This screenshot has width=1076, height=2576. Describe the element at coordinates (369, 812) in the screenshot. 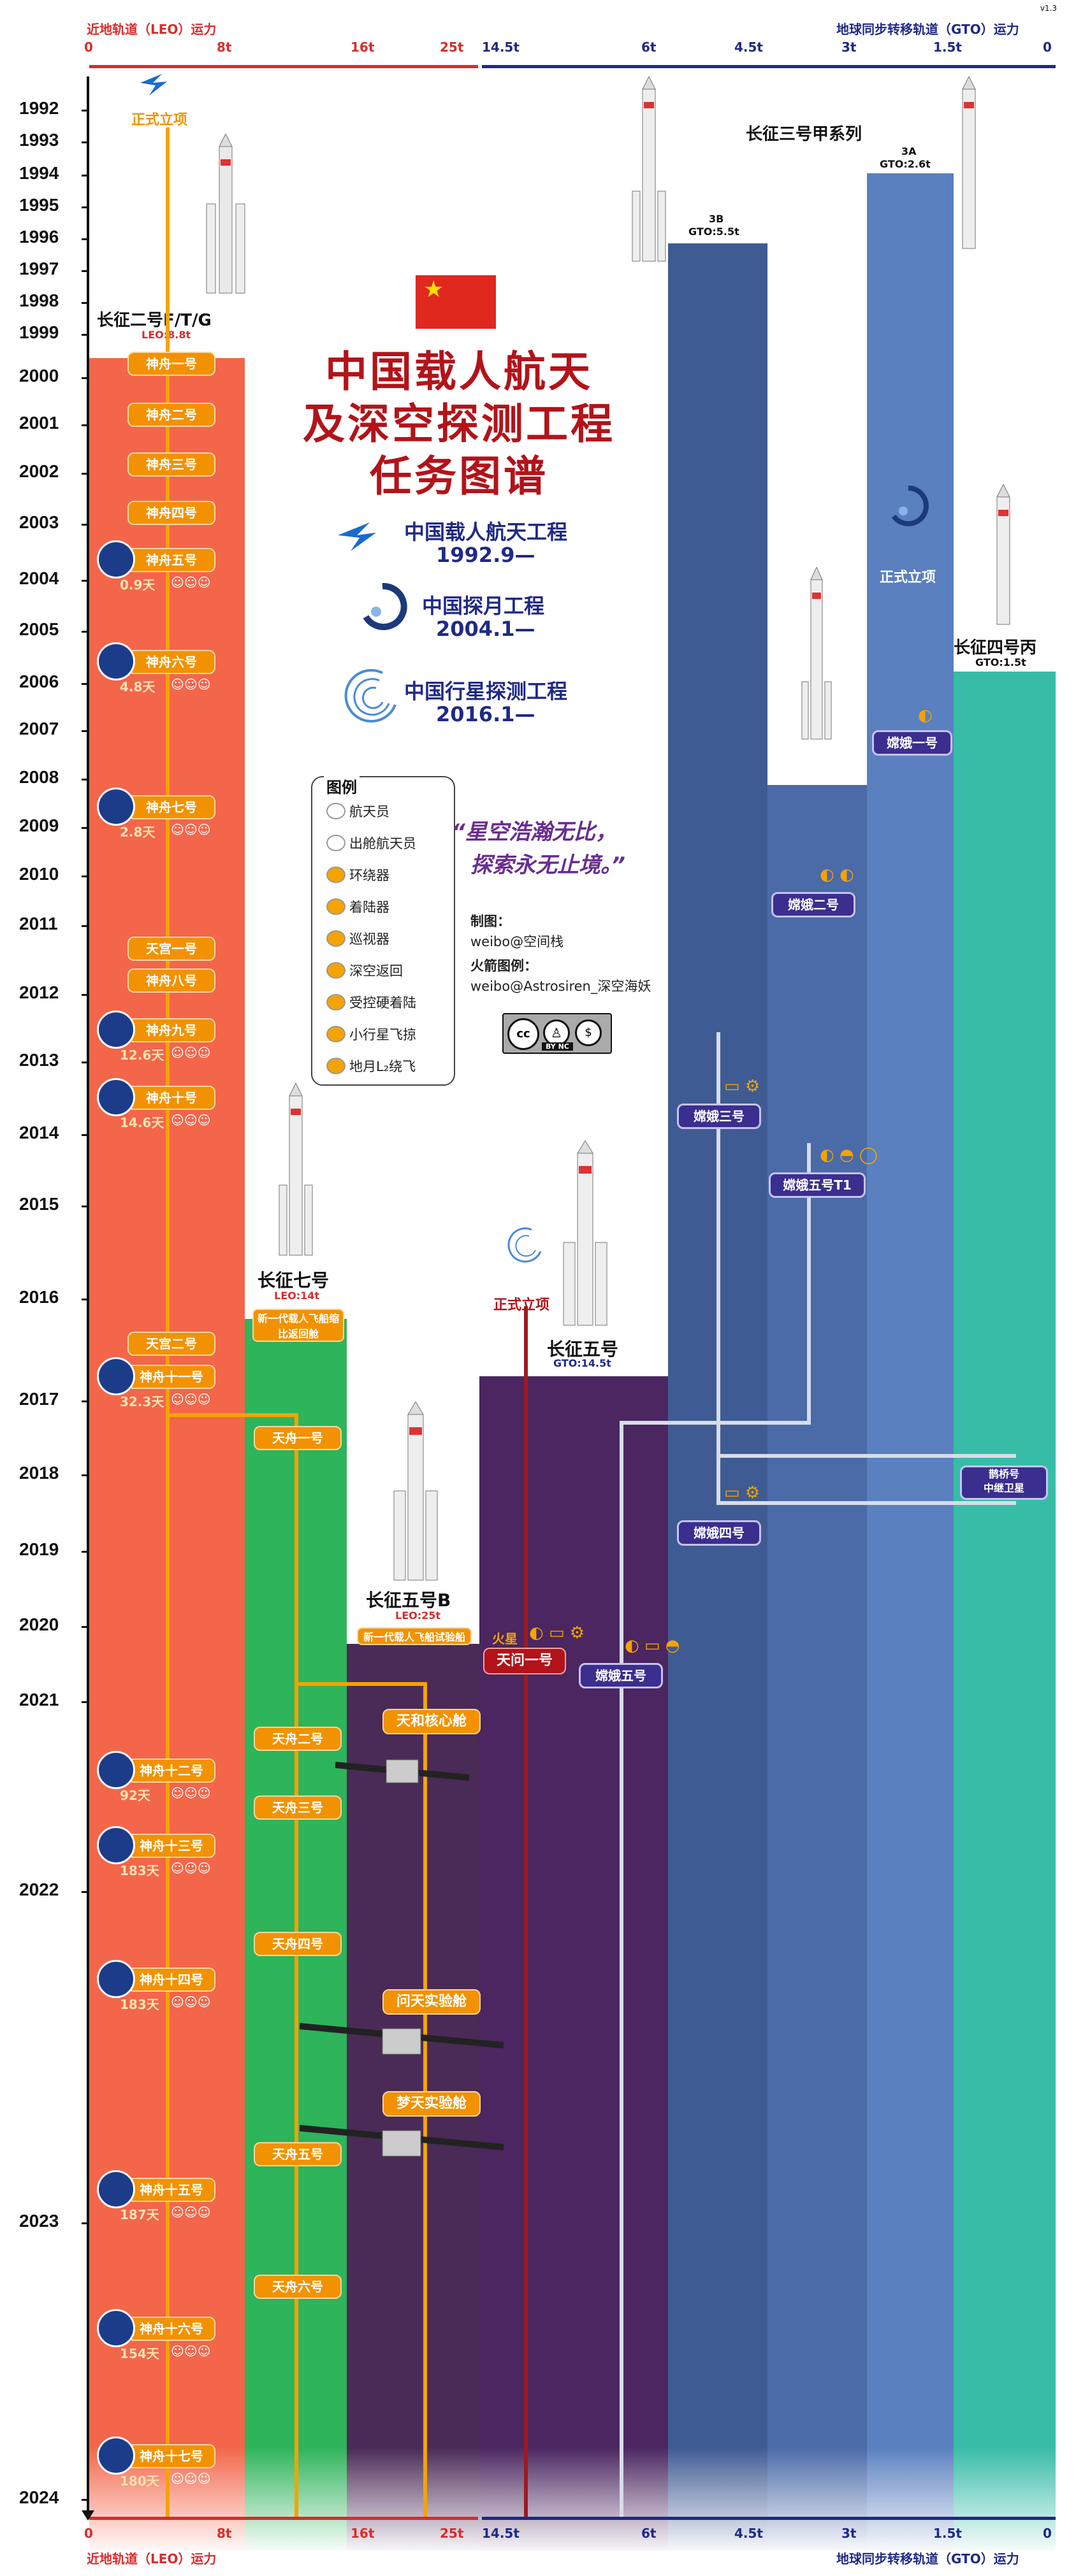

I see `legend-item-label: 航天员` at that location.